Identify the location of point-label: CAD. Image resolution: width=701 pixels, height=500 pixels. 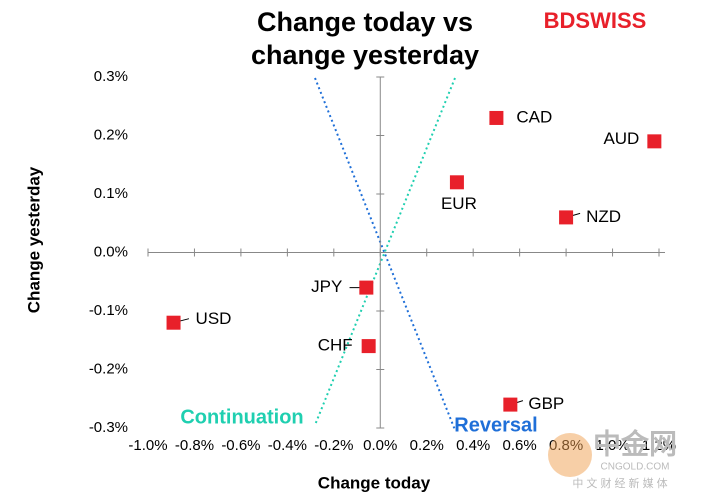
(534, 116).